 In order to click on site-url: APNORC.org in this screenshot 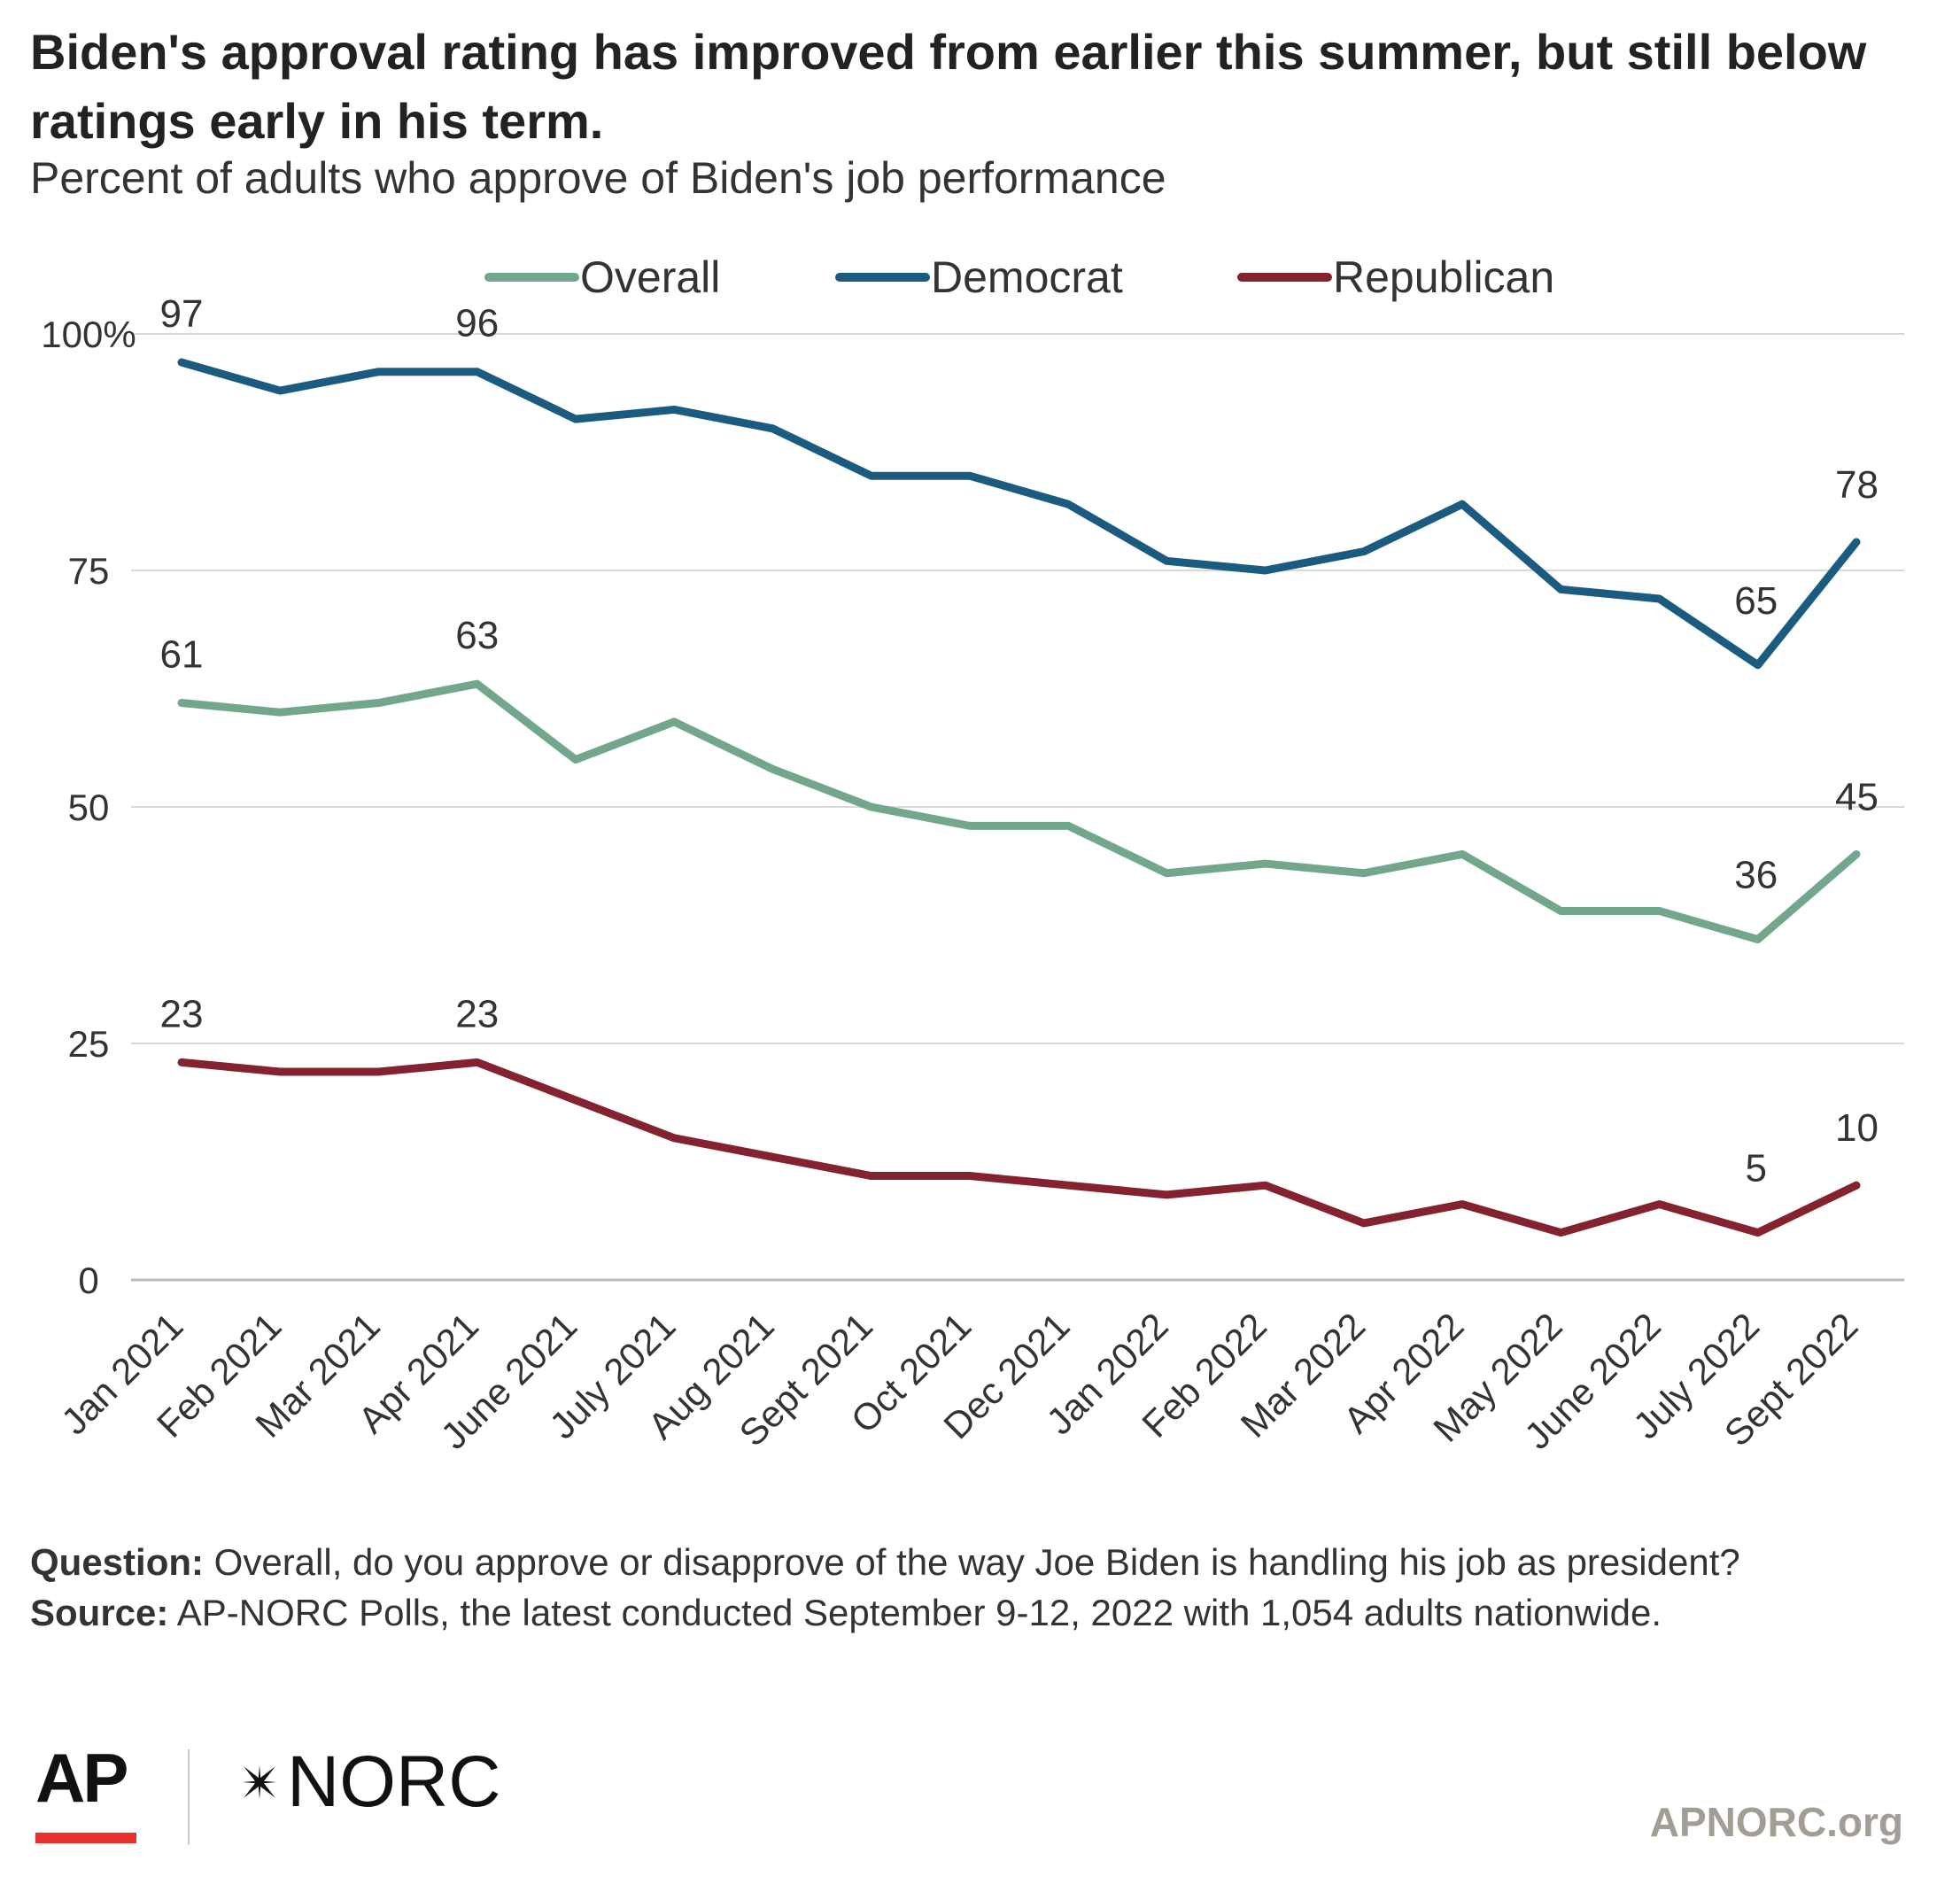, I will do `click(1776, 1822)`.